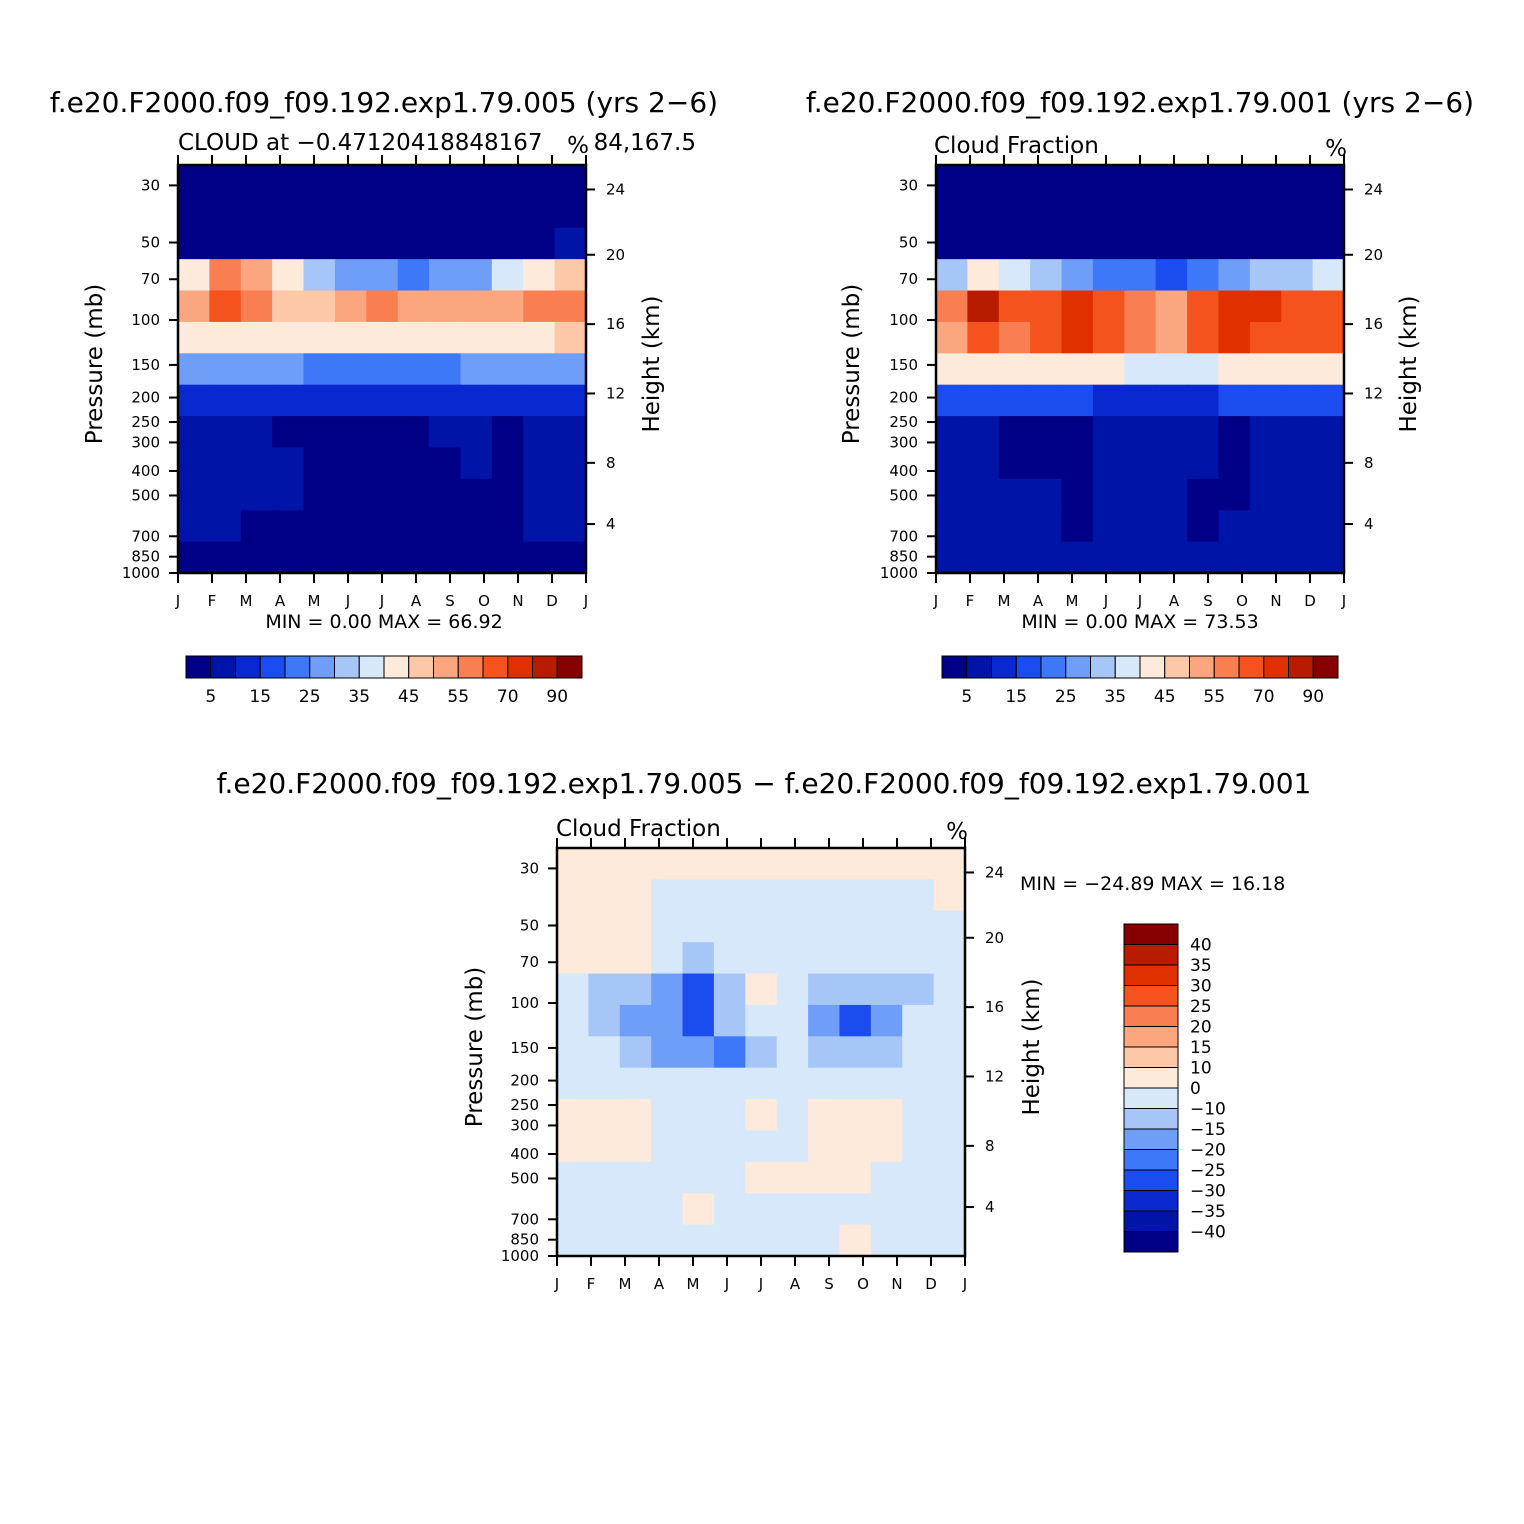 The width and height of the screenshot is (1524, 1524). I want to click on colorbar-label: 15, so click(260, 697).